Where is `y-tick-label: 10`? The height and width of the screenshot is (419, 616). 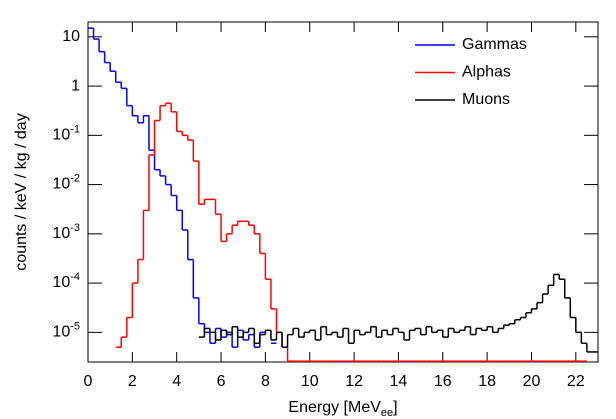 y-tick-label: 10 is located at coordinates (71, 36).